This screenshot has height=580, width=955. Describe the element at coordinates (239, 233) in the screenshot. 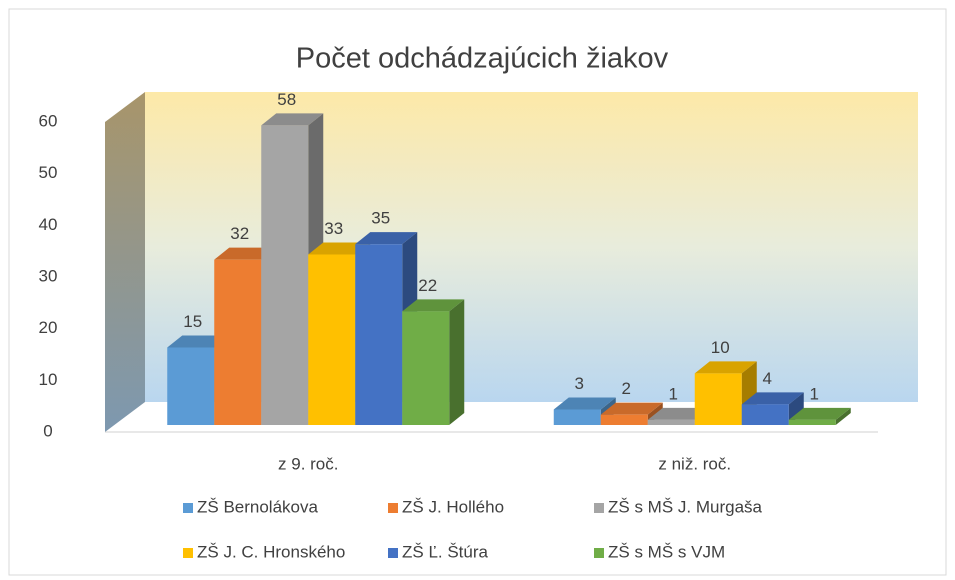

I see `data-label: 32` at that location.